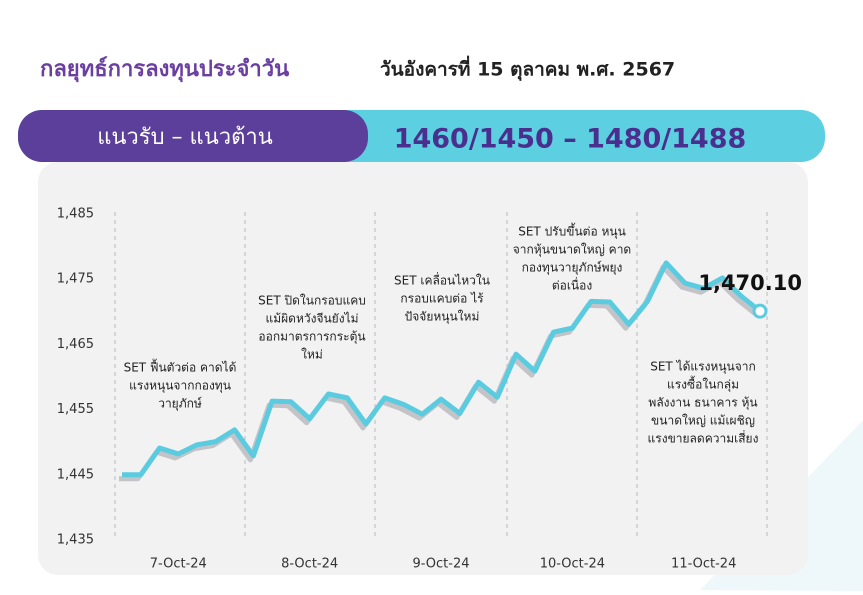 The height and width of the screenshot is (595, 863). What do you see at coordinates (702, 403) in the screenshot?
I see `annotation: พลังงาน ธนาคาร หุ้น` at bounding box center [702, 403].